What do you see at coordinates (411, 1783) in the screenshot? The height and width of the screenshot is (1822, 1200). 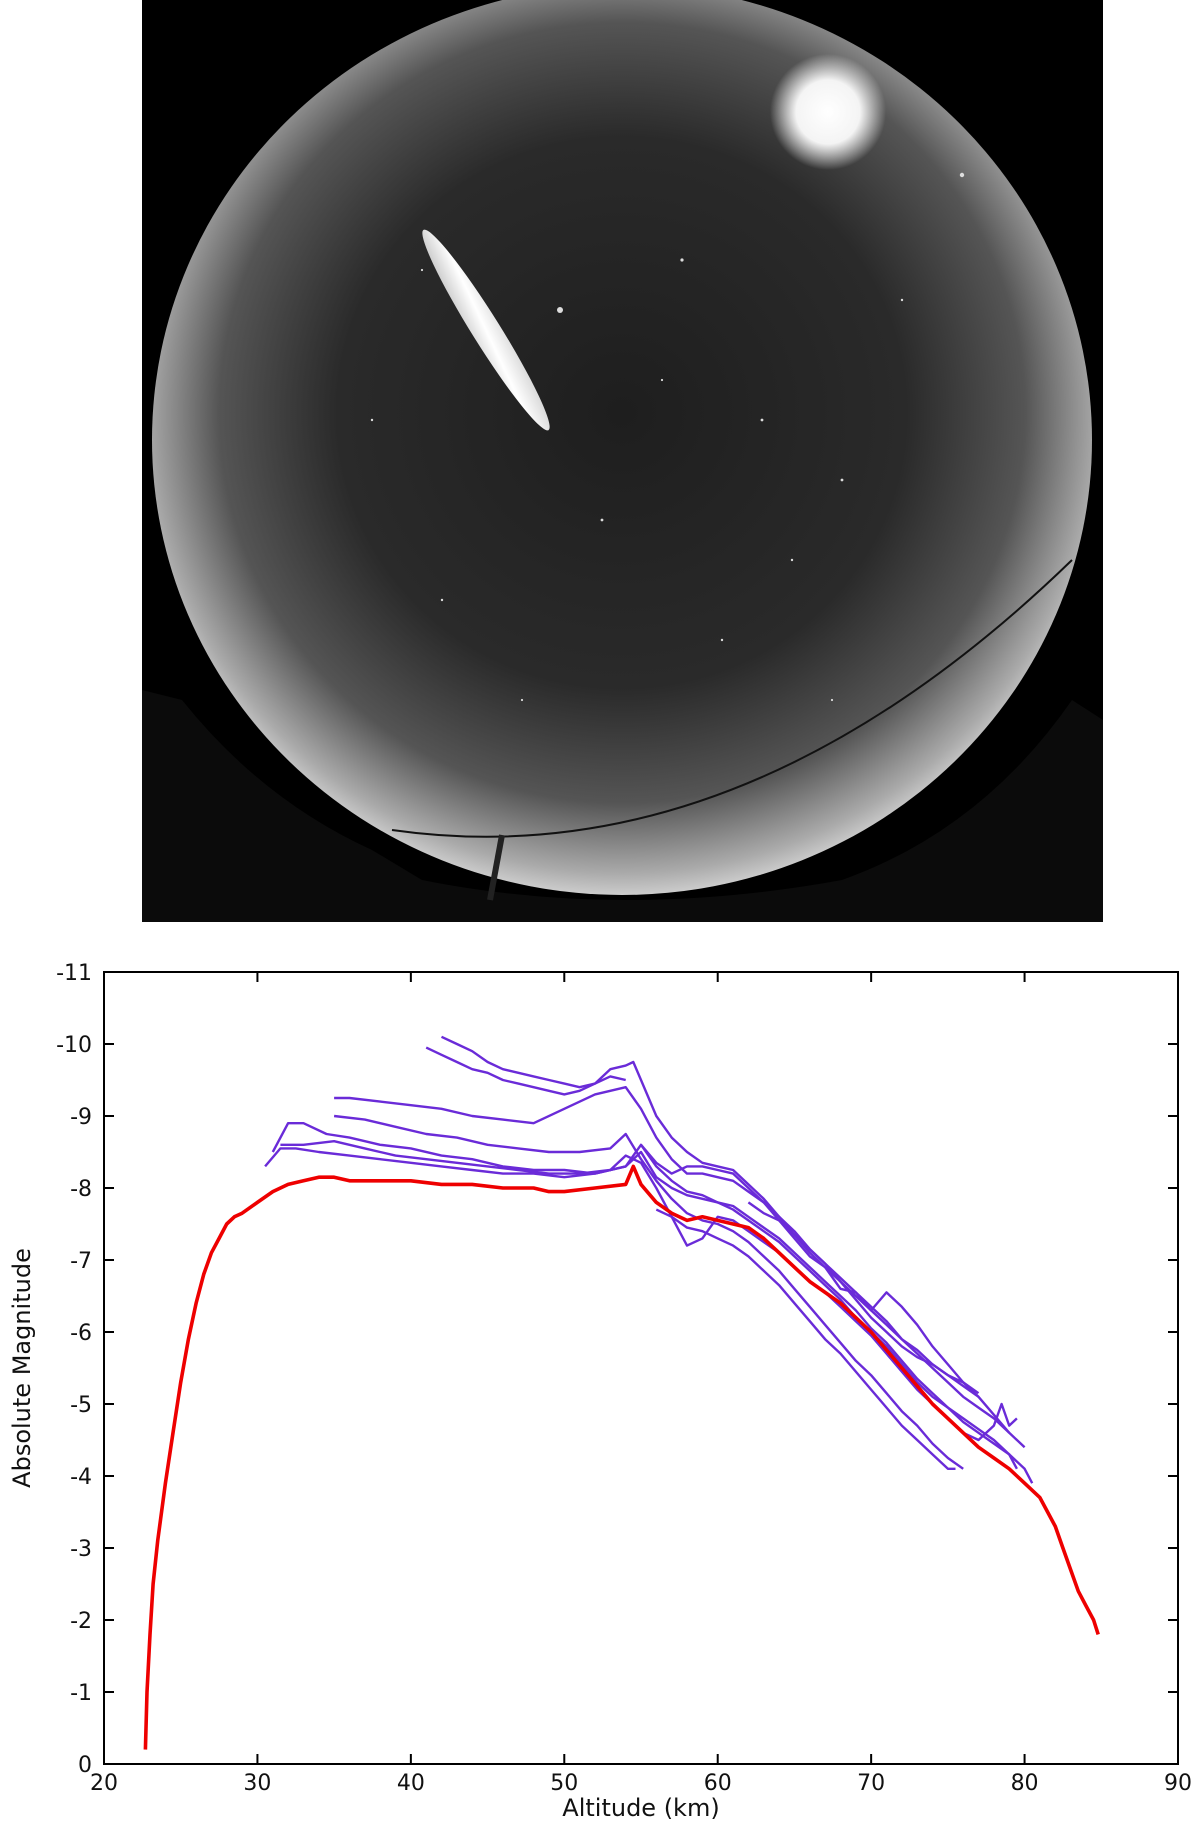 I see `x-tick-label: 40` at bounding box center [411, 1783].